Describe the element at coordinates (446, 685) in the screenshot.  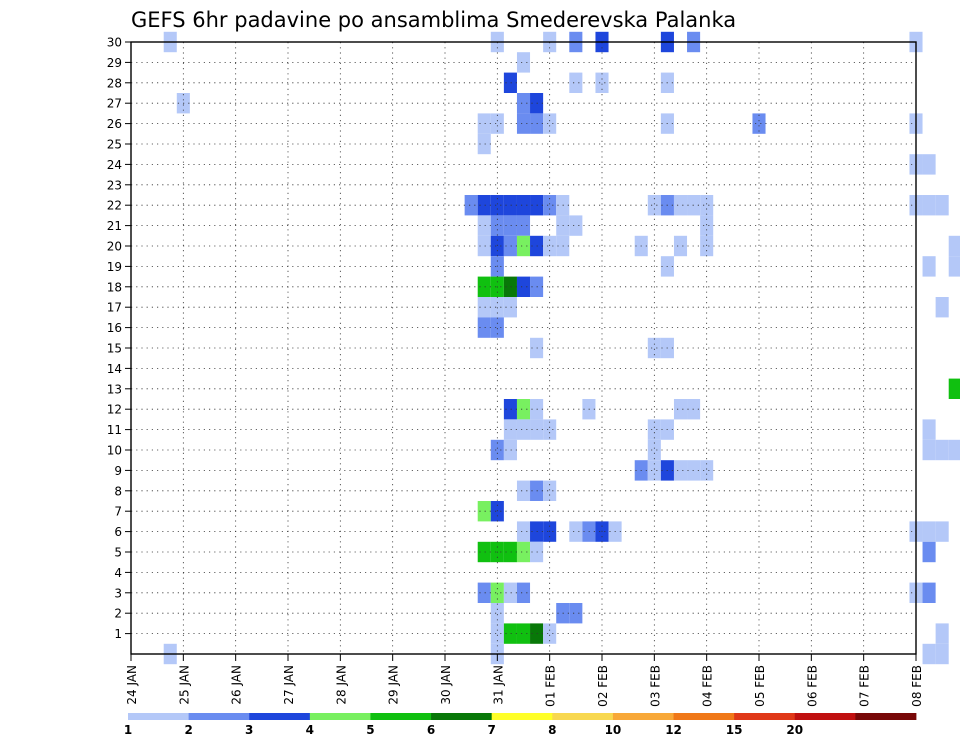
I see `x-tick-label: 30 JAN` at that location.